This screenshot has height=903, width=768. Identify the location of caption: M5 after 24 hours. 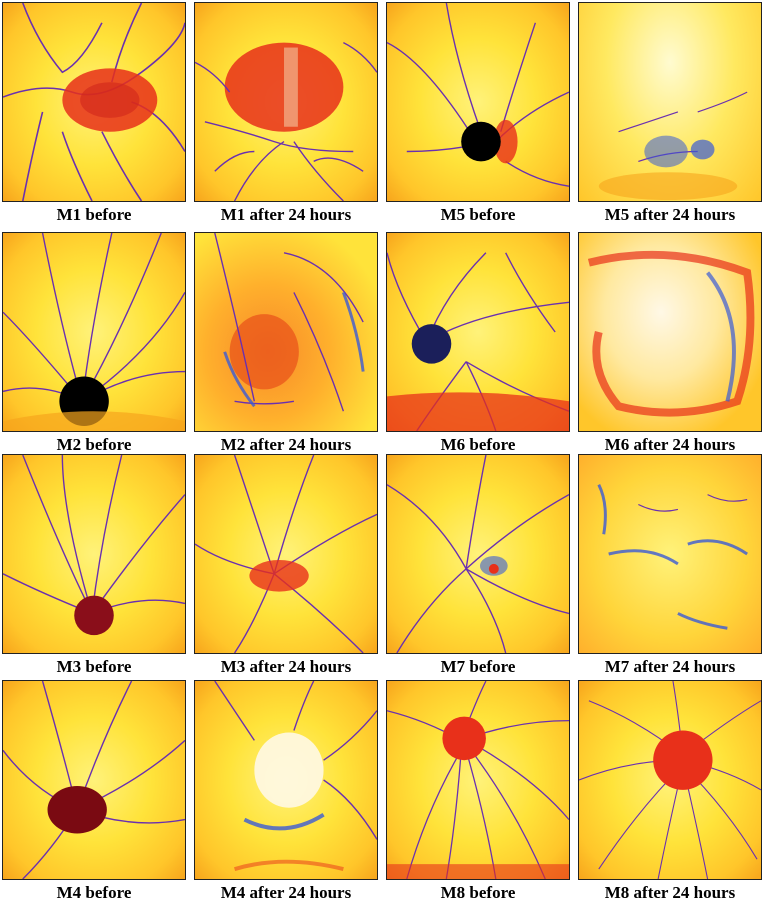
(670, 214).